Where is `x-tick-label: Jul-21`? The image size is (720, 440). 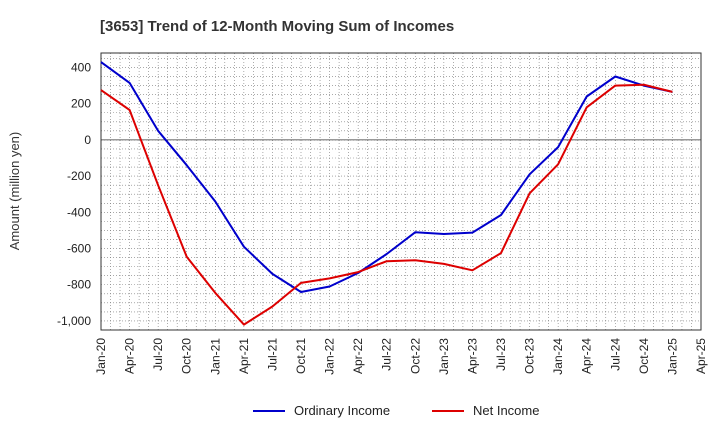 x-tick-label: Jul-21 is located at coordinates (272, 354).